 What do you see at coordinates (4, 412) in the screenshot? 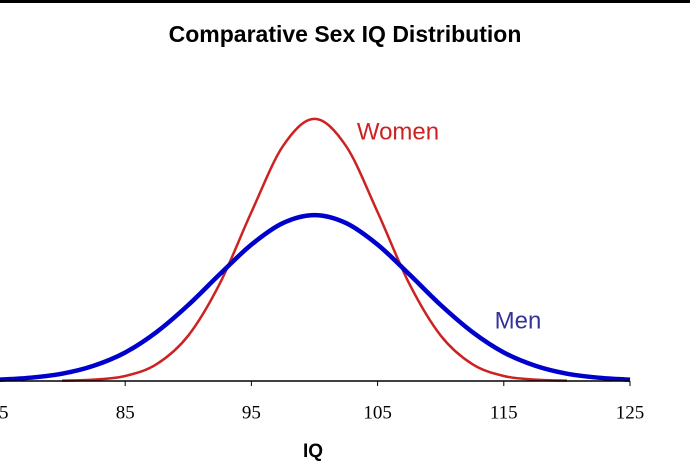
I see `x-tick-label: 75` at bounding box center [4, 412].